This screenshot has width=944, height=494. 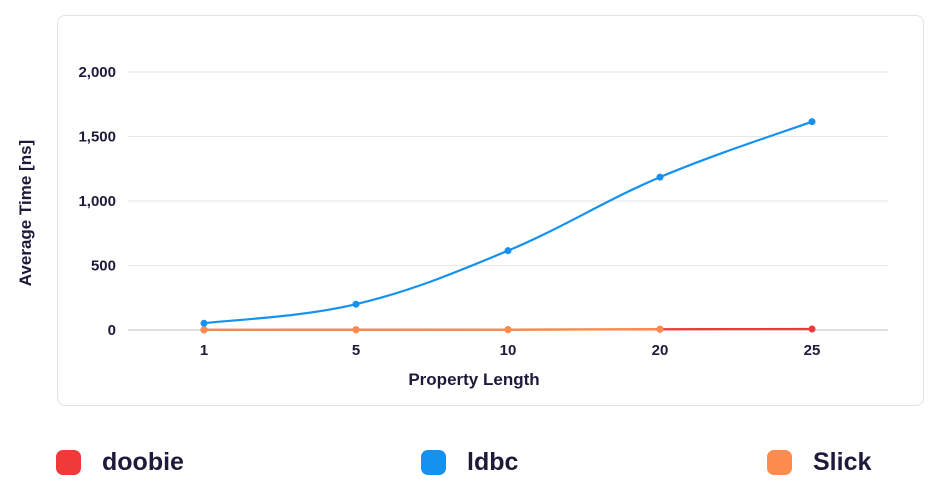 I want to click on legend: doobie ldbc Slick, so click(x=472, y=468).